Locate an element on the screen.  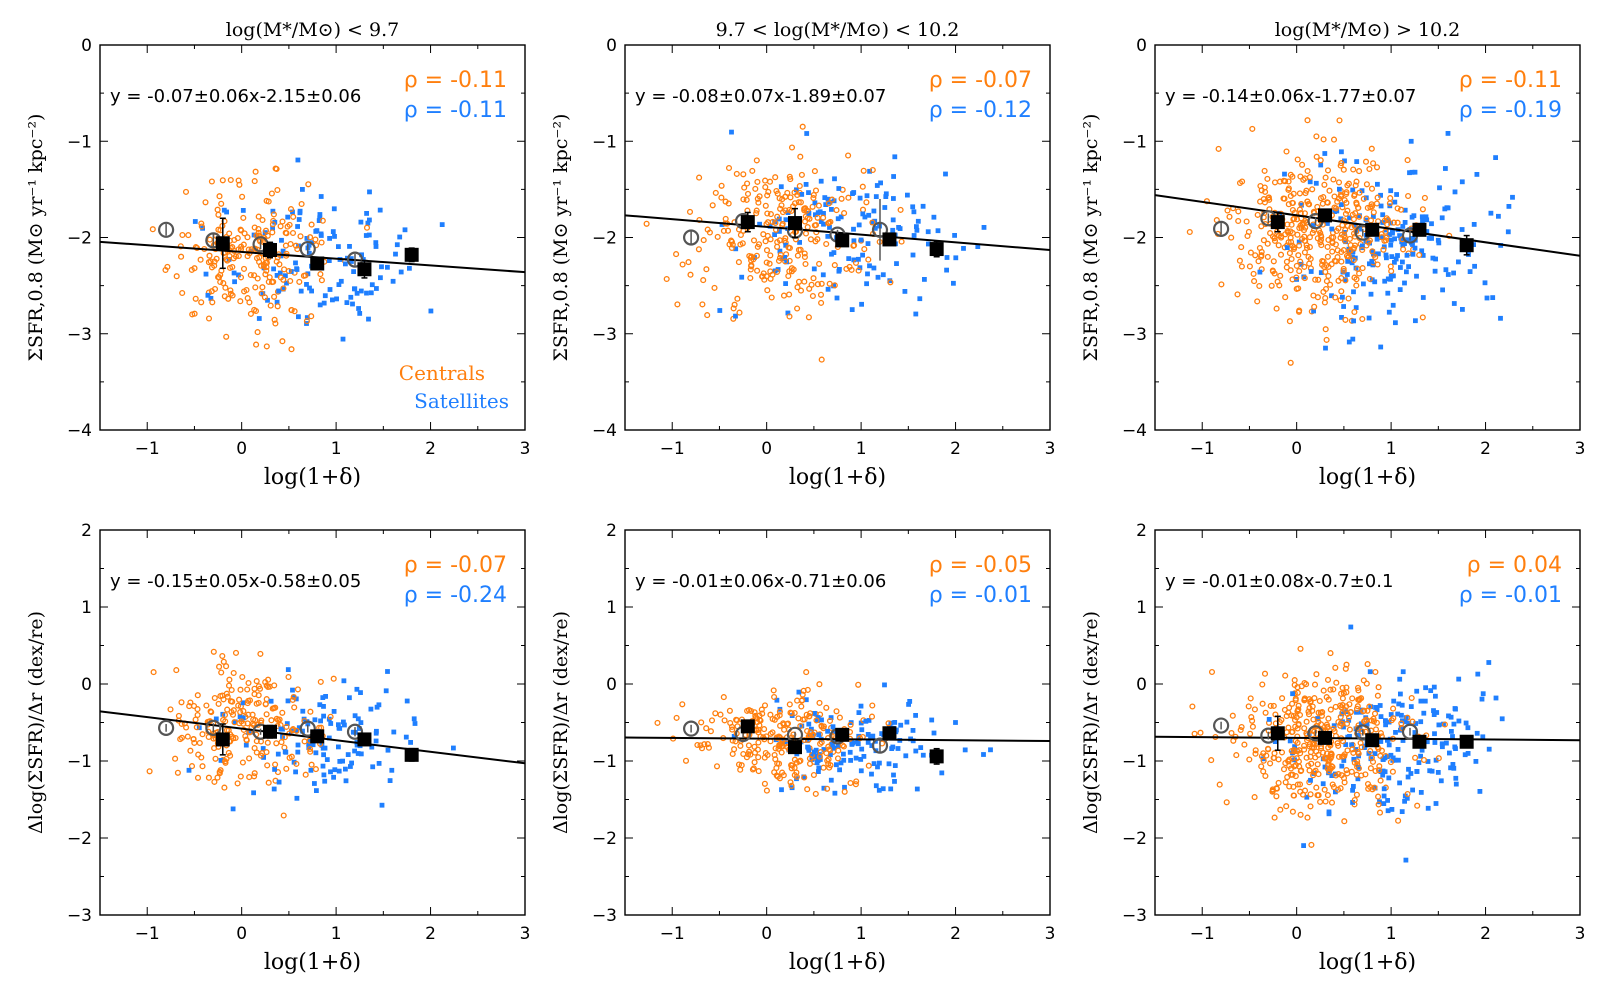
x-tick-label: 1 is located at coordinates (1391, 449).